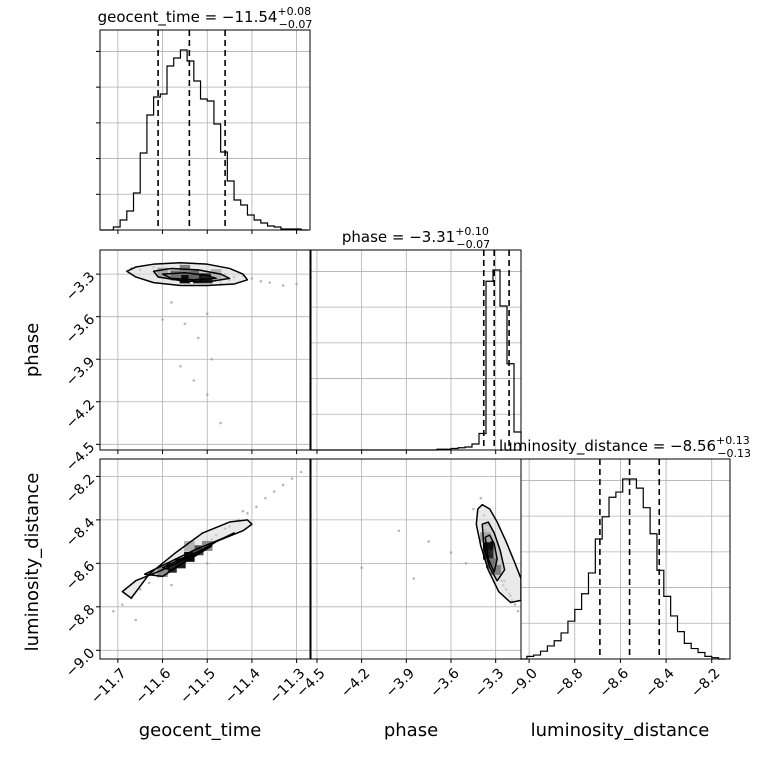  I want to click on title-prefix: luminosity_distance = −8.56, so click(607, 446).